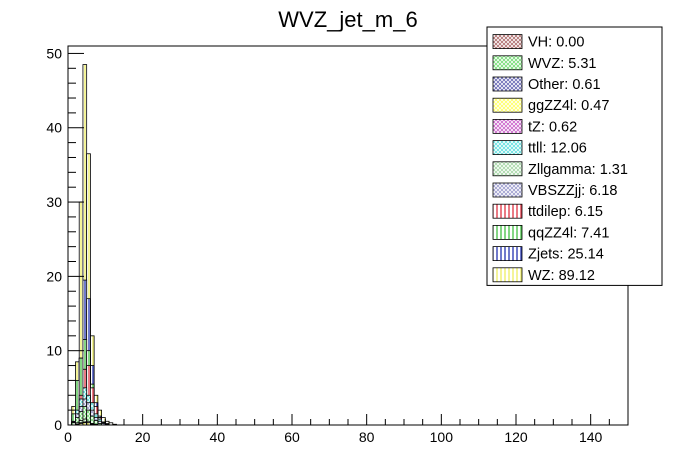 The image size is (696, 472). What do you see at coordinates (346, 429) in the screenshot?
I see `x-axis: 0 20 40 60 80 100 120 140` at bounding box center [346, 429].